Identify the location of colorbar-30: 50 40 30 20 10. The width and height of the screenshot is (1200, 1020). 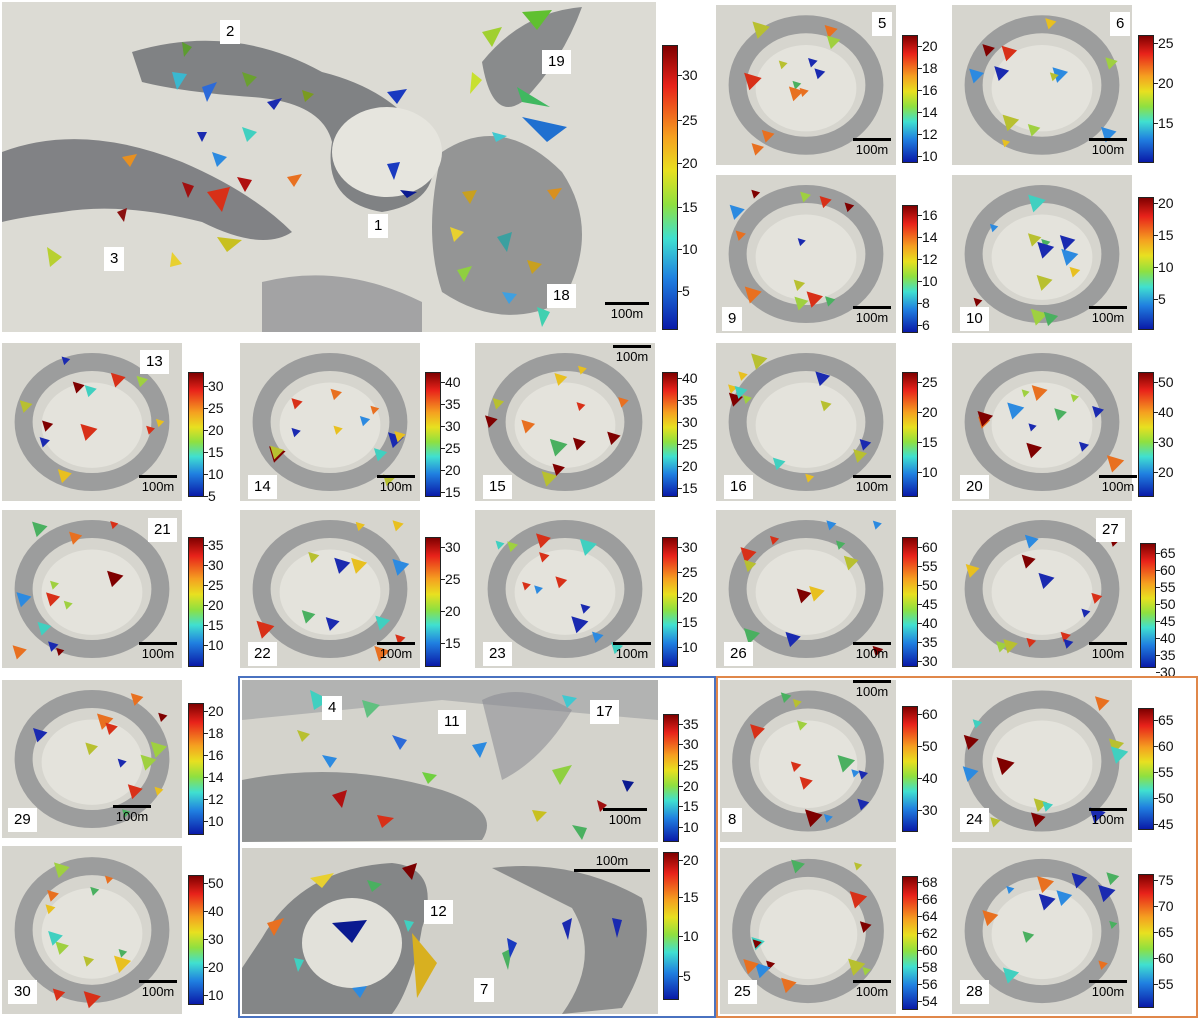
(208, 940).